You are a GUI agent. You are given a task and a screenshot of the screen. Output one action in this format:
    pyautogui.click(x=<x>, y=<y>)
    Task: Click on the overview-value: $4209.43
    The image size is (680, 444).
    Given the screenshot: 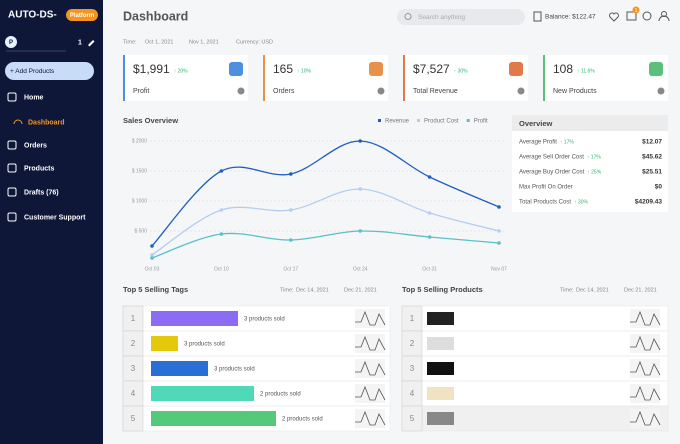 What is the action you would take?
    pyautogui.click(x=648, y=202)
    